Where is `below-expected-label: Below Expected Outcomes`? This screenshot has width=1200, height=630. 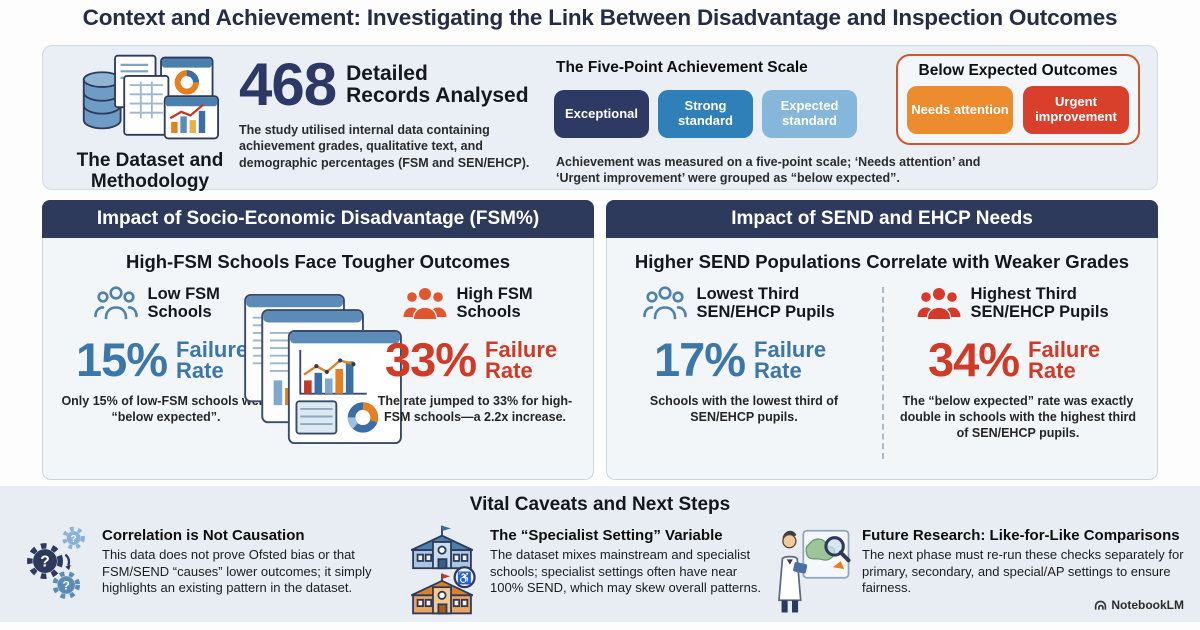 below-expected-label: Below Expected Outcomes is located at coordinates (1018, 70).